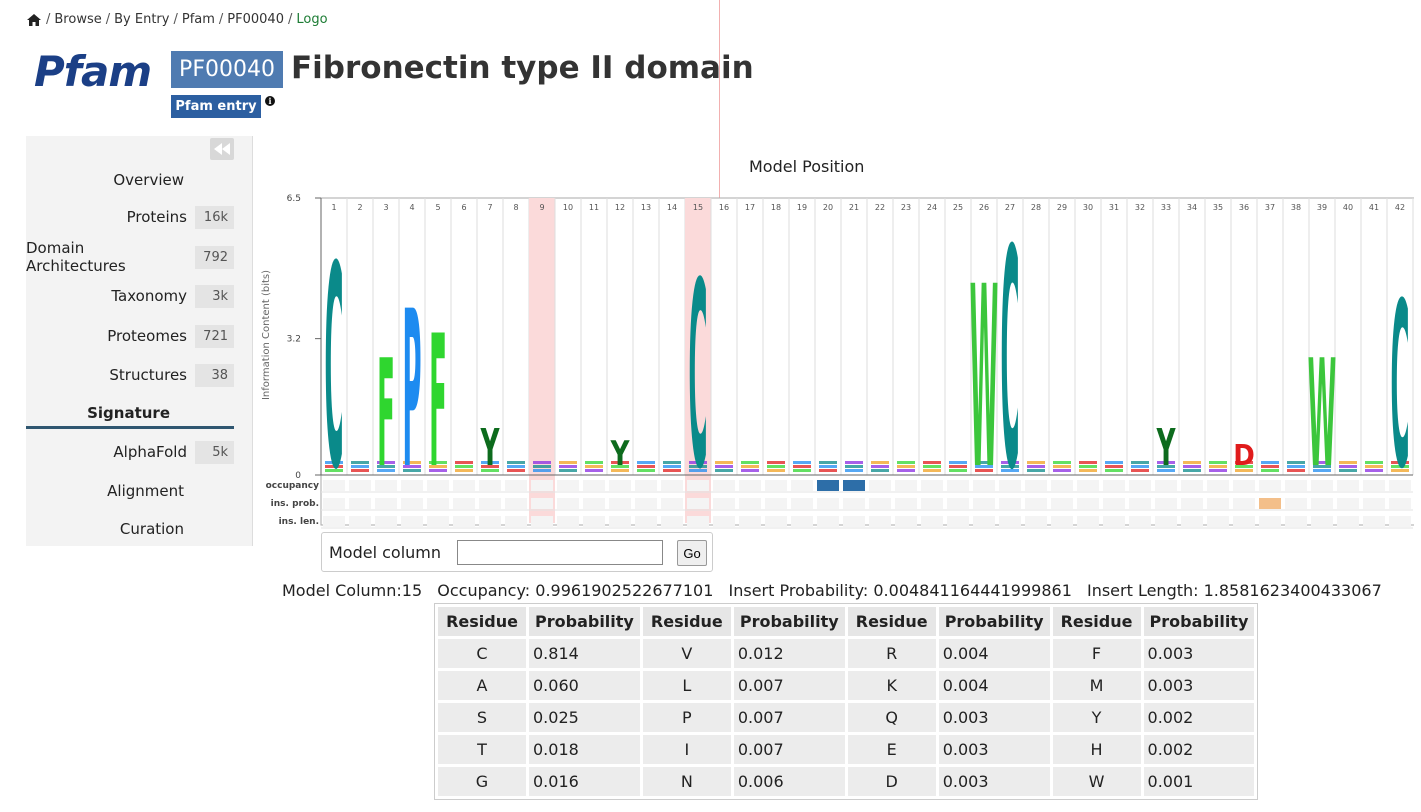  What do you see at coordinates (130, 336) in the screenshot?
I see `sidebar-item-proteomes: Proteomes 721` at bounding box center [130, 336].